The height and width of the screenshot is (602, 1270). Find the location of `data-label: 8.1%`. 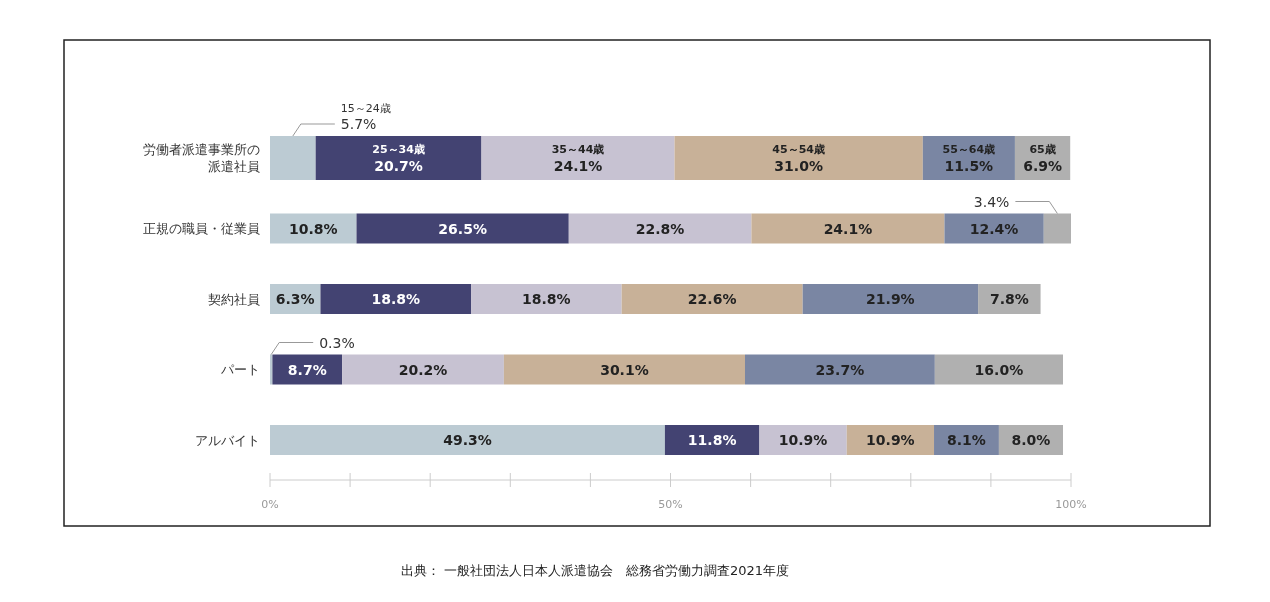

data-label: 8.1% is located at coordinates (966, 440).